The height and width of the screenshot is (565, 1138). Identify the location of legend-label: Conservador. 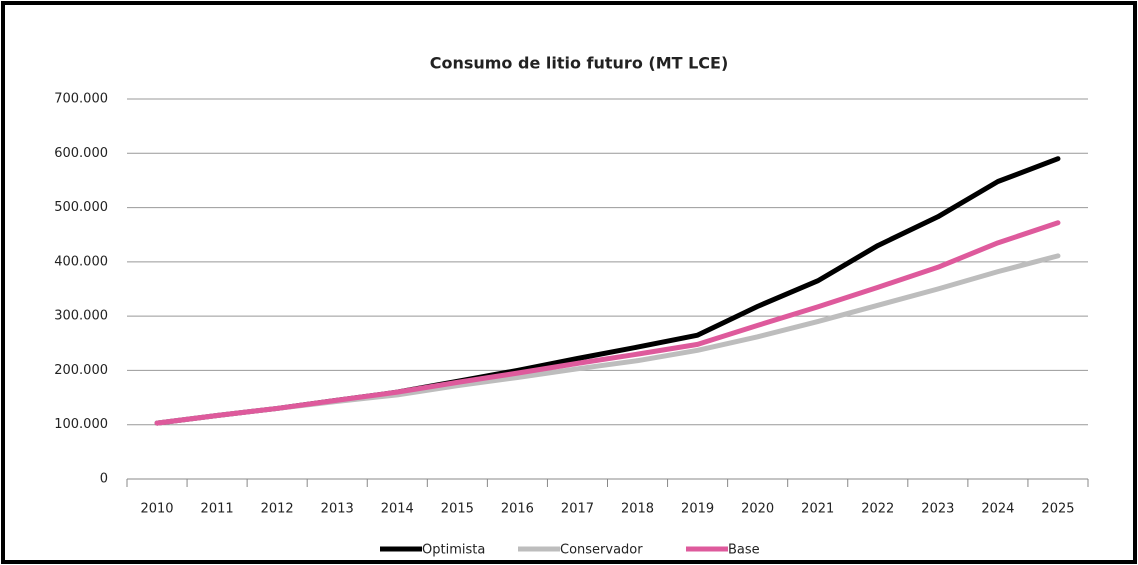
(601, 550).